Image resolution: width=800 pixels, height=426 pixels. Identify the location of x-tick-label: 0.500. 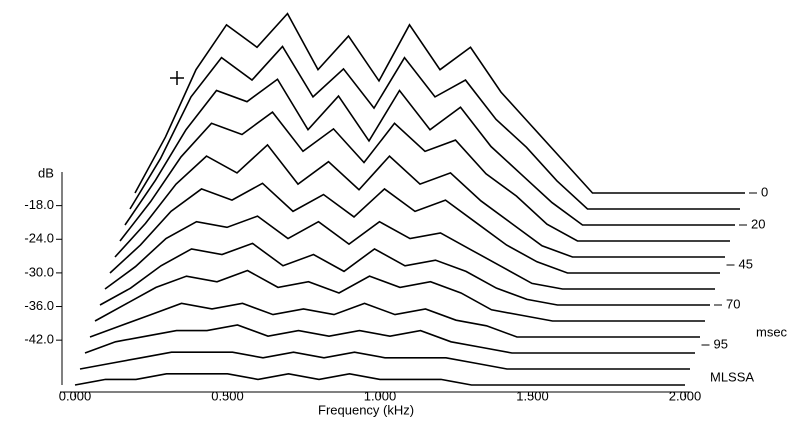
(227, 395).